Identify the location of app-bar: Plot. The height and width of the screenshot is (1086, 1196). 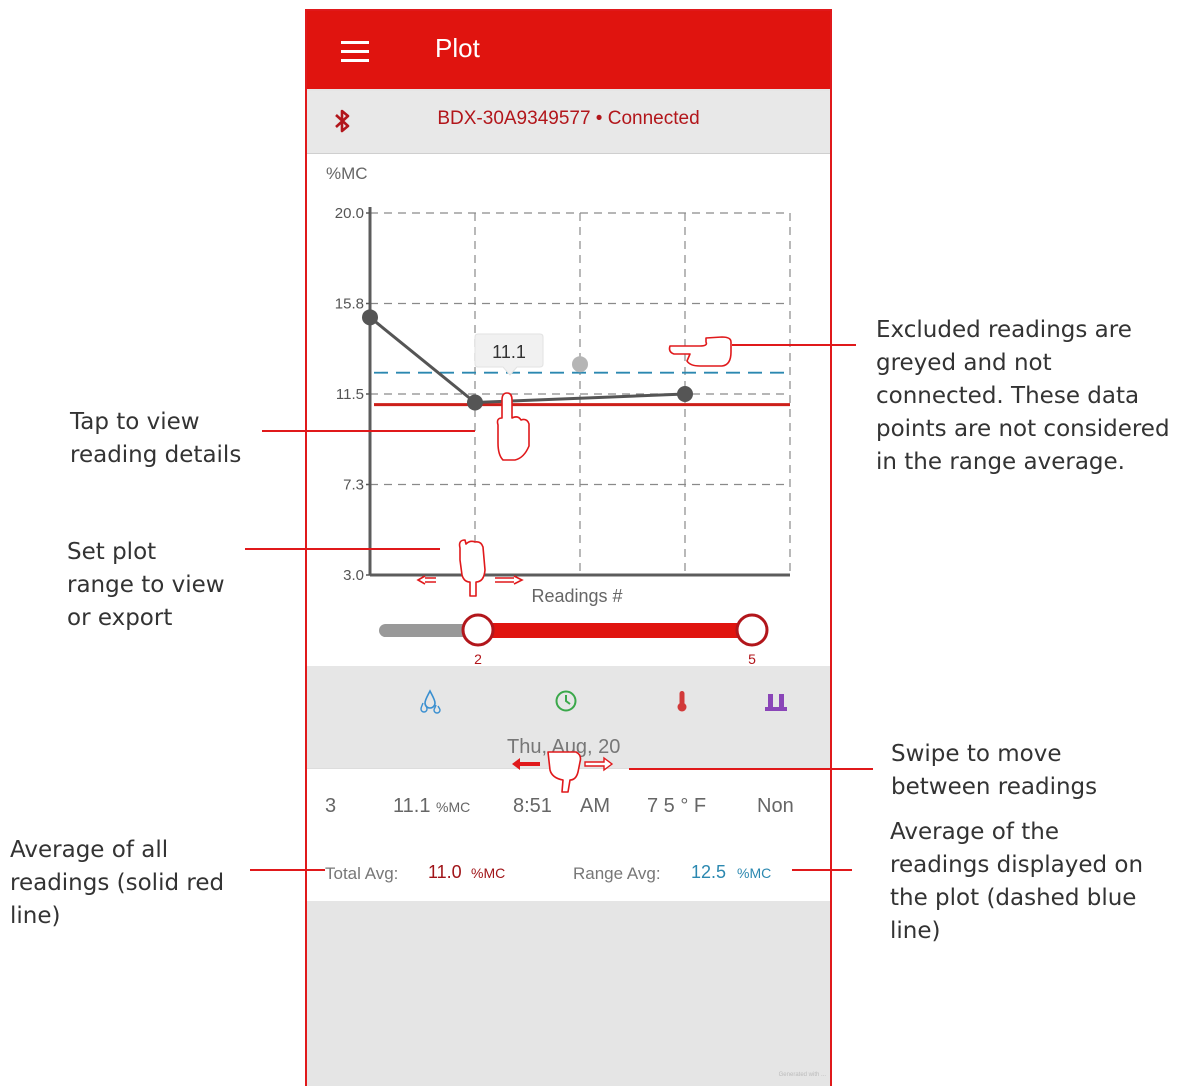
(568, 50).